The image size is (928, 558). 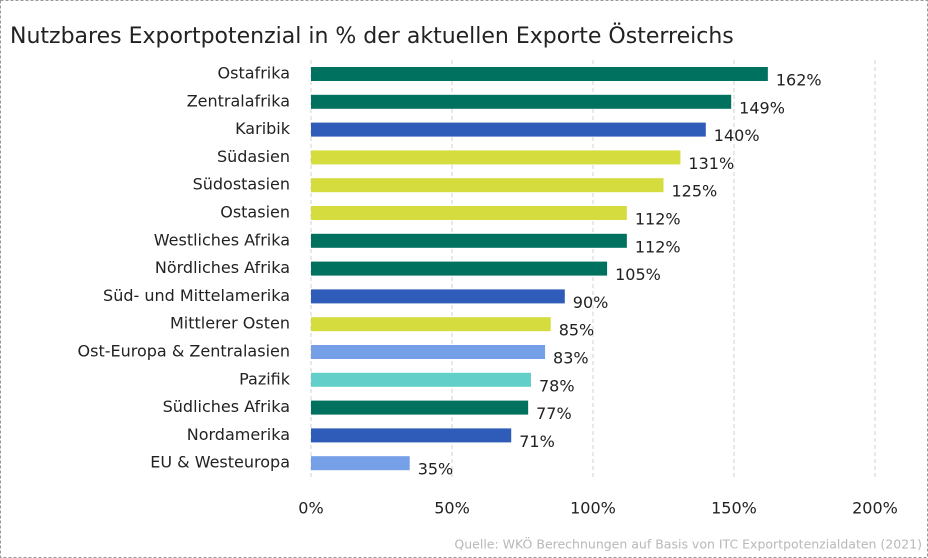 What do you see at coordinates (452, 508) in the screenshot?
I see `x-tick-label: 50%` at bounding box center [452, 508].